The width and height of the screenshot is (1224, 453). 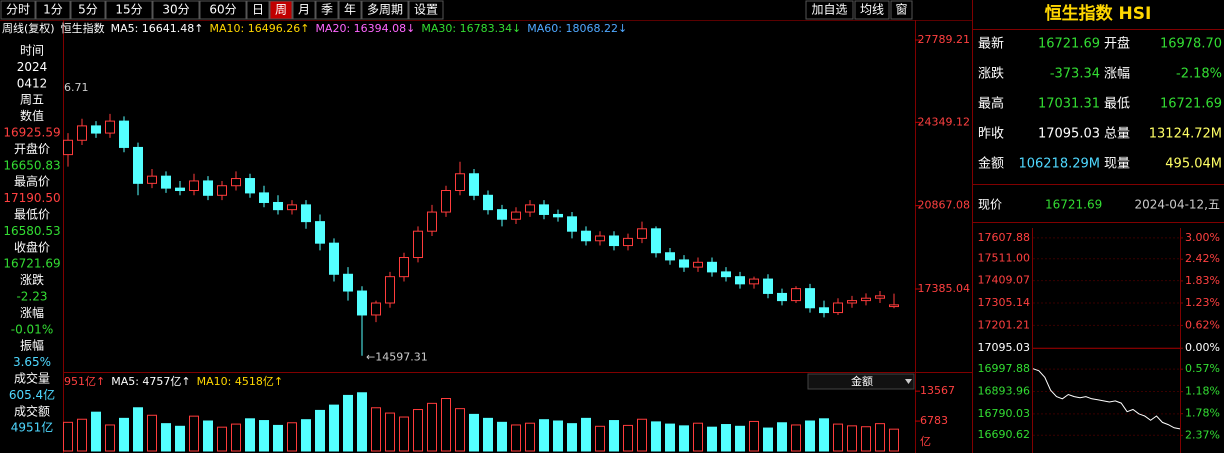 I want to click on price-label: 现价, so click(x=990, y=205).